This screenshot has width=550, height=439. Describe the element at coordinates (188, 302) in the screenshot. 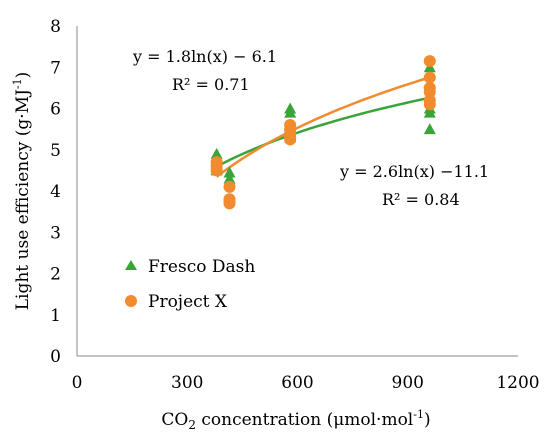

I see `legend-label-project-x: Project X` at that location.